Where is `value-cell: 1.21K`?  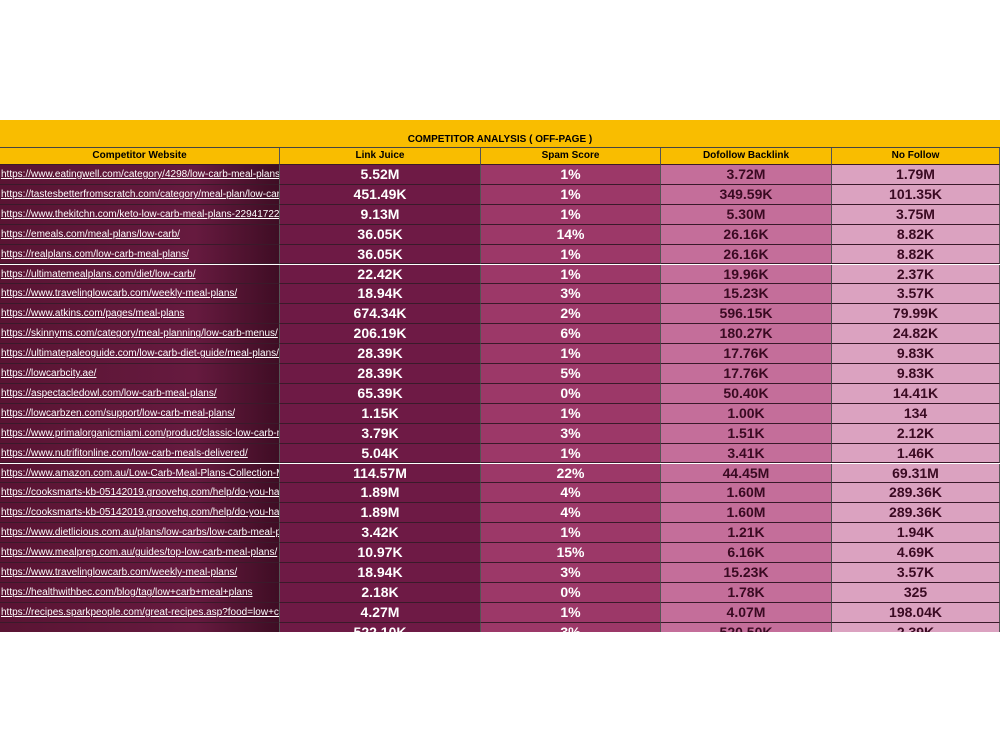
value-cell: 1.21K is located at coordinates (746, 533).